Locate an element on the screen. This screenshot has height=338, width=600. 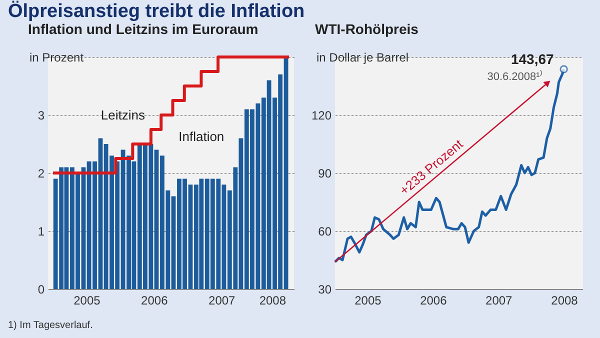
text: 1) Im Tagesverlauf. is located at coordinates (50, 325).